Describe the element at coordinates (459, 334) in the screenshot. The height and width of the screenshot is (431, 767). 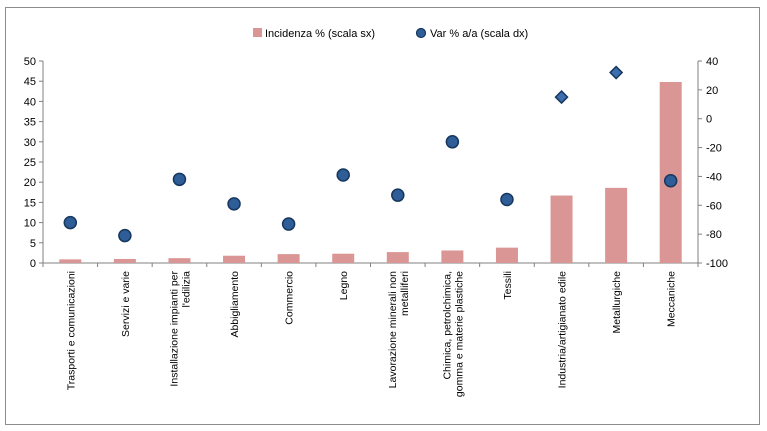
I see `category-label-line: gomma e materie plastiche` at that location.